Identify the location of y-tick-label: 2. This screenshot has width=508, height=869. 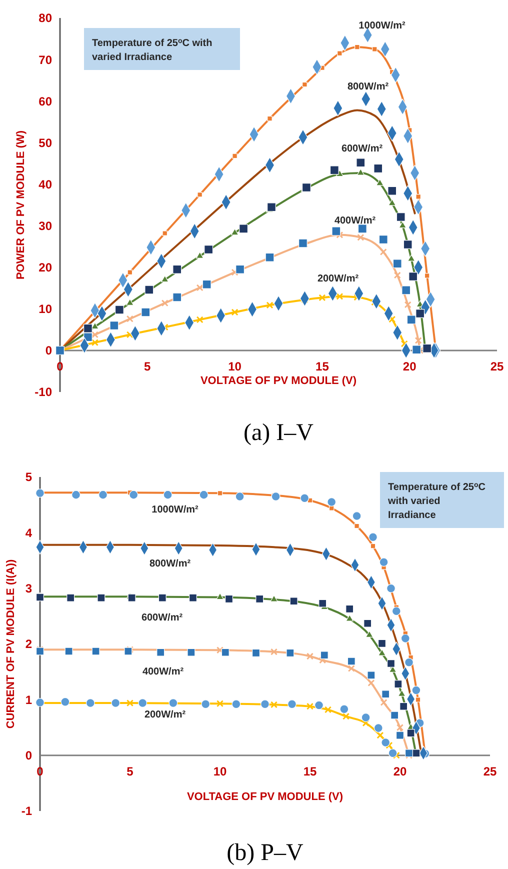
(28, 644).